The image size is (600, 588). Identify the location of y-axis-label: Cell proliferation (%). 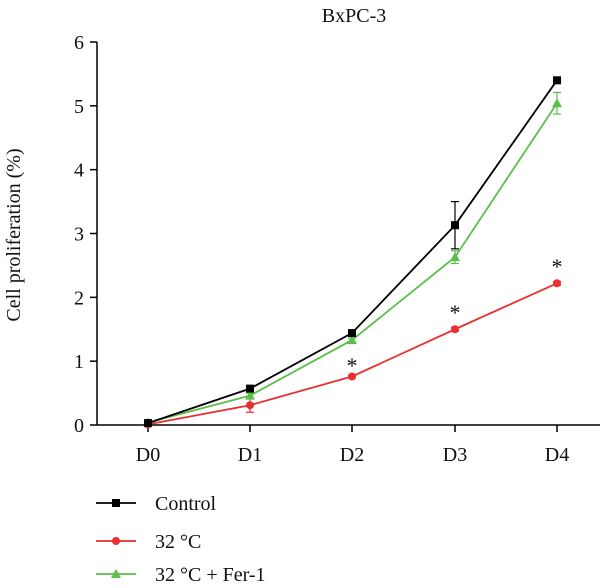
(14, 234).